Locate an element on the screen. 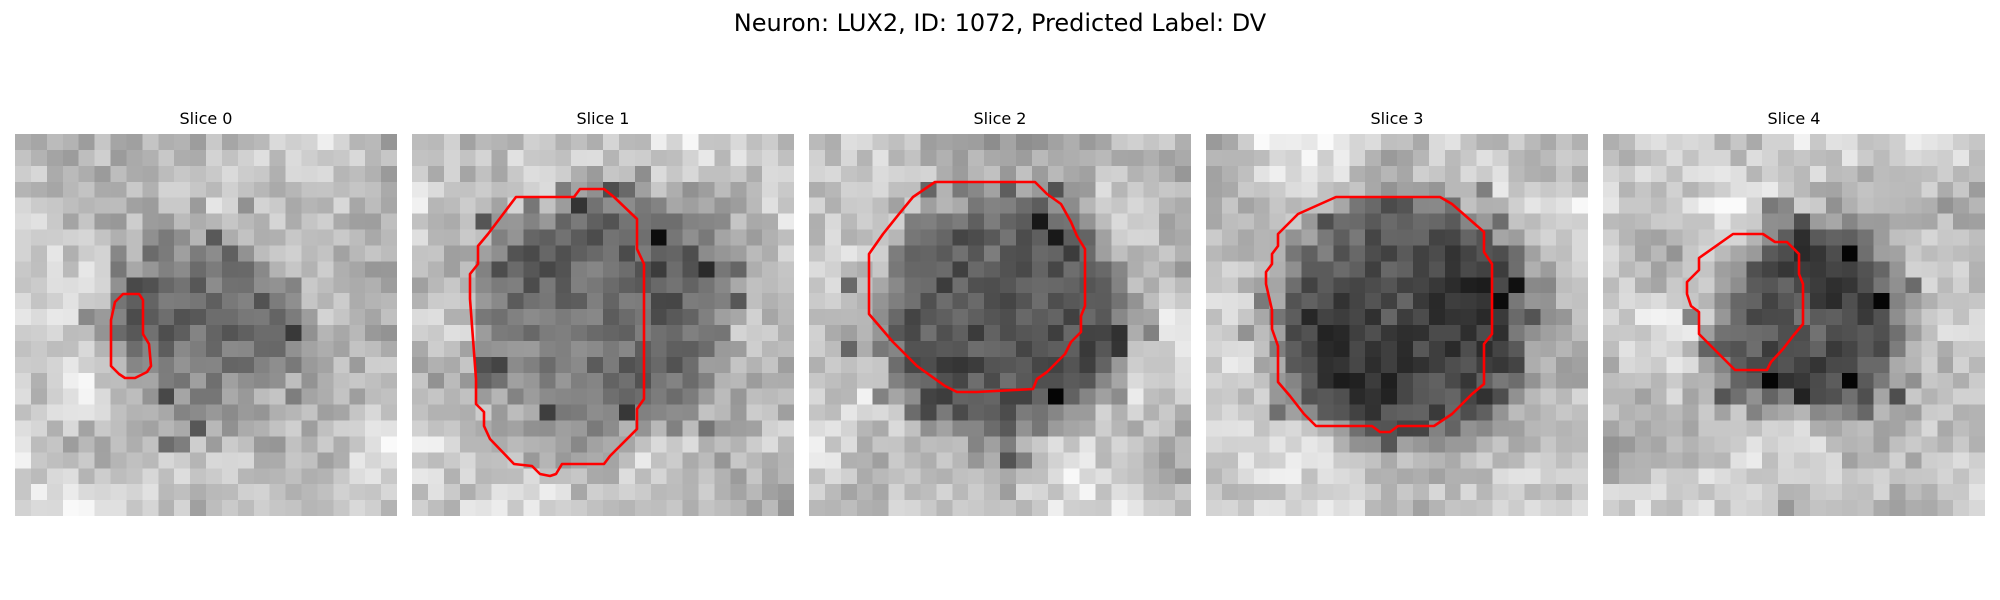  slice-3-title: Slice 3 is located at coordinates (1397, 118).